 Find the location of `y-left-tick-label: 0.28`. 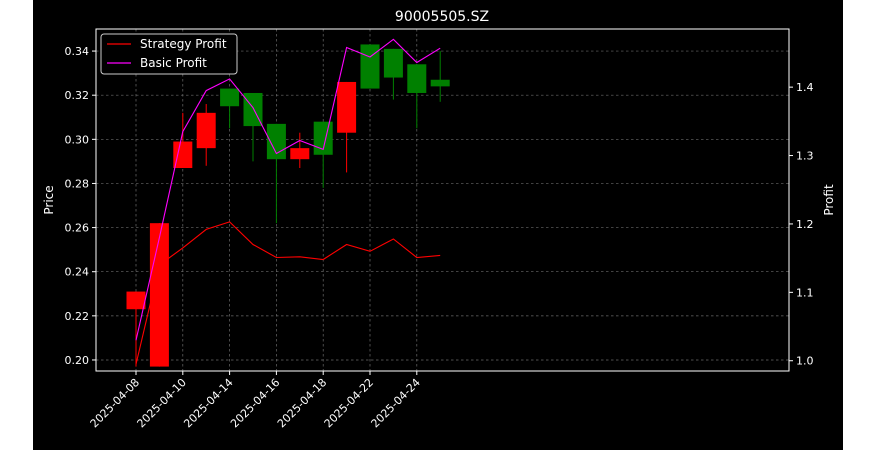

y-left-tick-label: 0.28 is located at coordinates (77, 183).